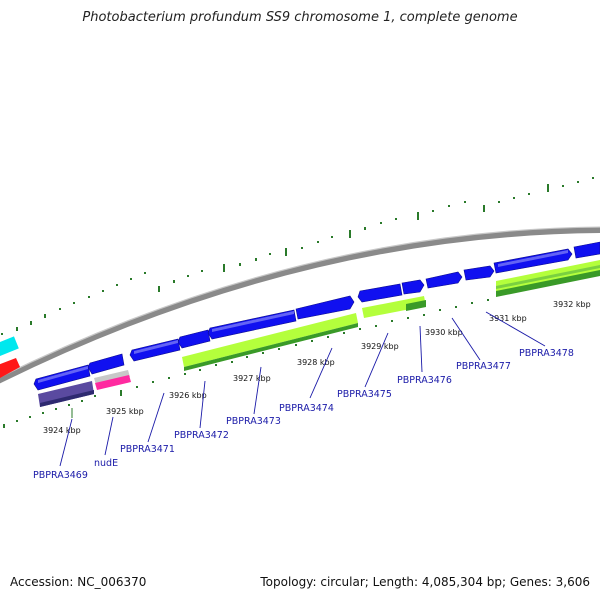 The image size is (600, 600). I want to click on other-features, so click(84, 388).